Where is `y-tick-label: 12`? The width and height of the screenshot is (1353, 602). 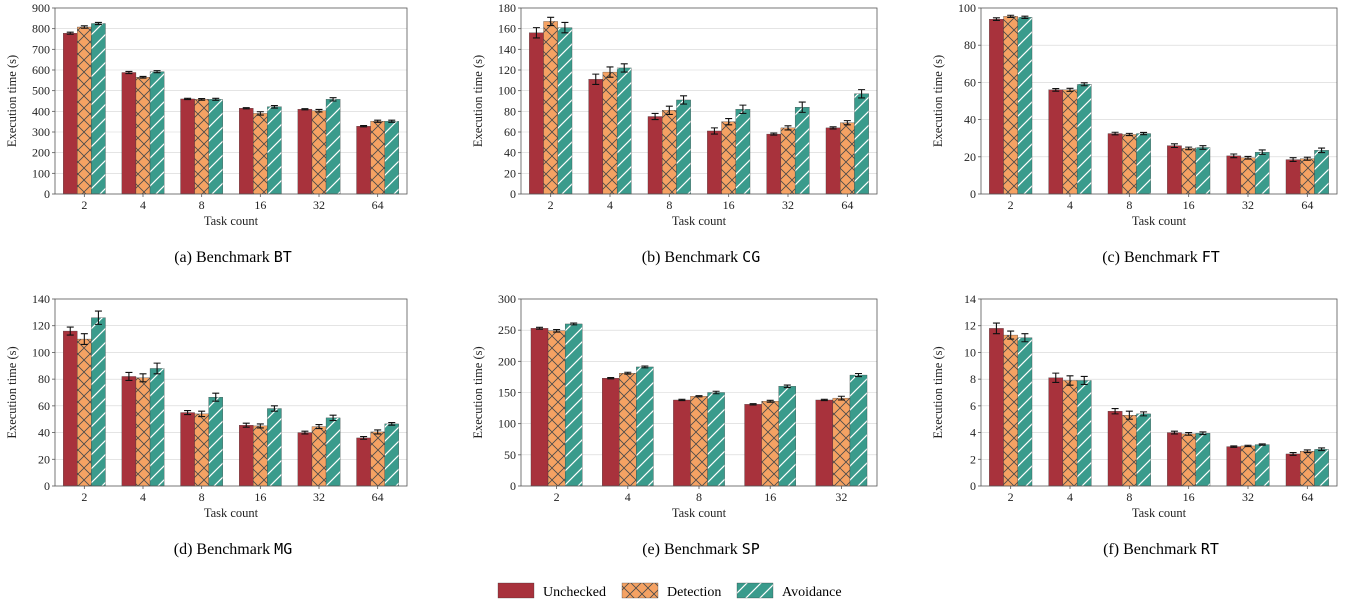 y-tick-label: 12 is located at coordinates (970, 326).